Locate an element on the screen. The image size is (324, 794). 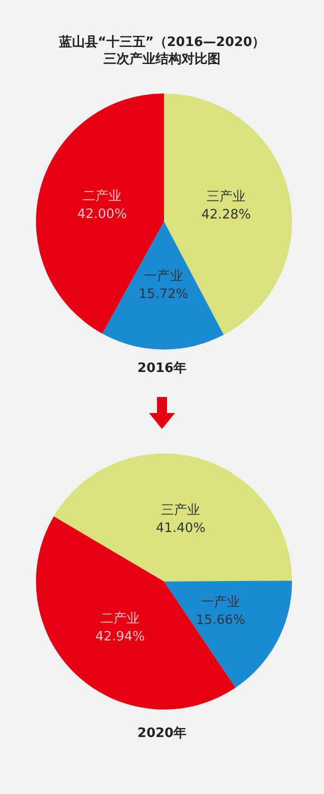
data-label: 15.66% is located at coordinates (221, 620).